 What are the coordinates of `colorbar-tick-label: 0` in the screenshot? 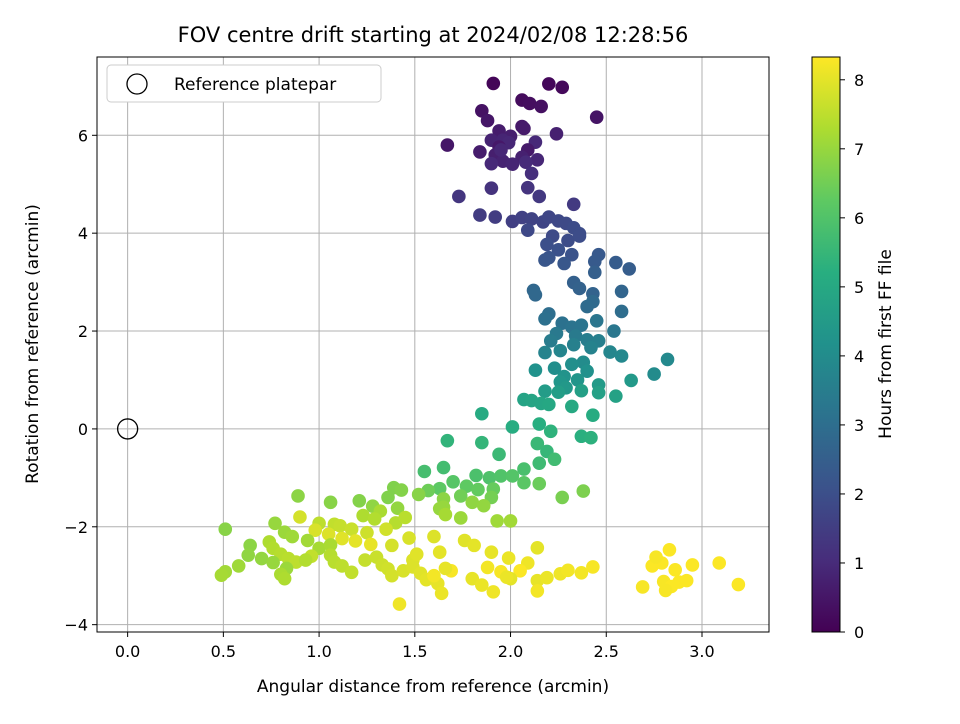 It's located at (859, 632).